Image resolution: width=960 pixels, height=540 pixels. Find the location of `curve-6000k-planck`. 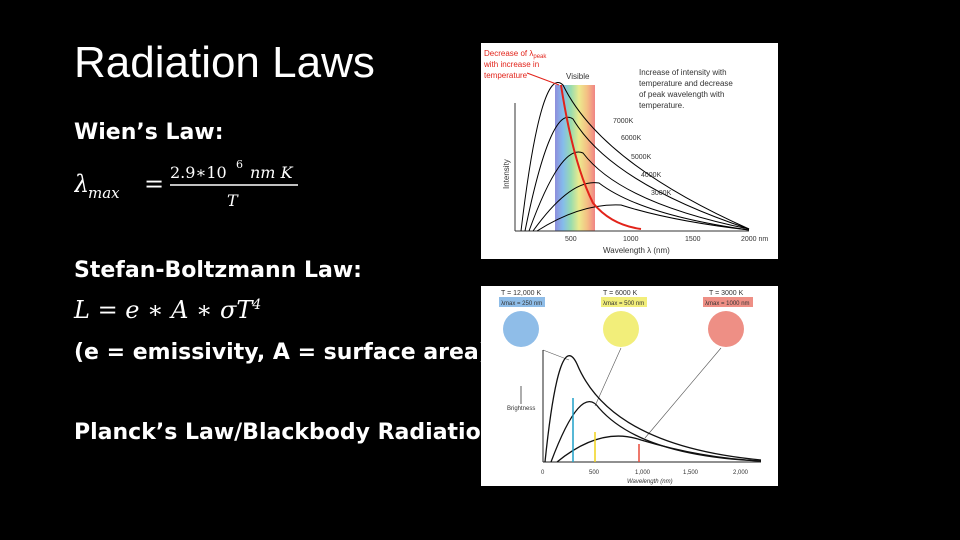

curve-6000k-planck is located at coordinates (656, 432).